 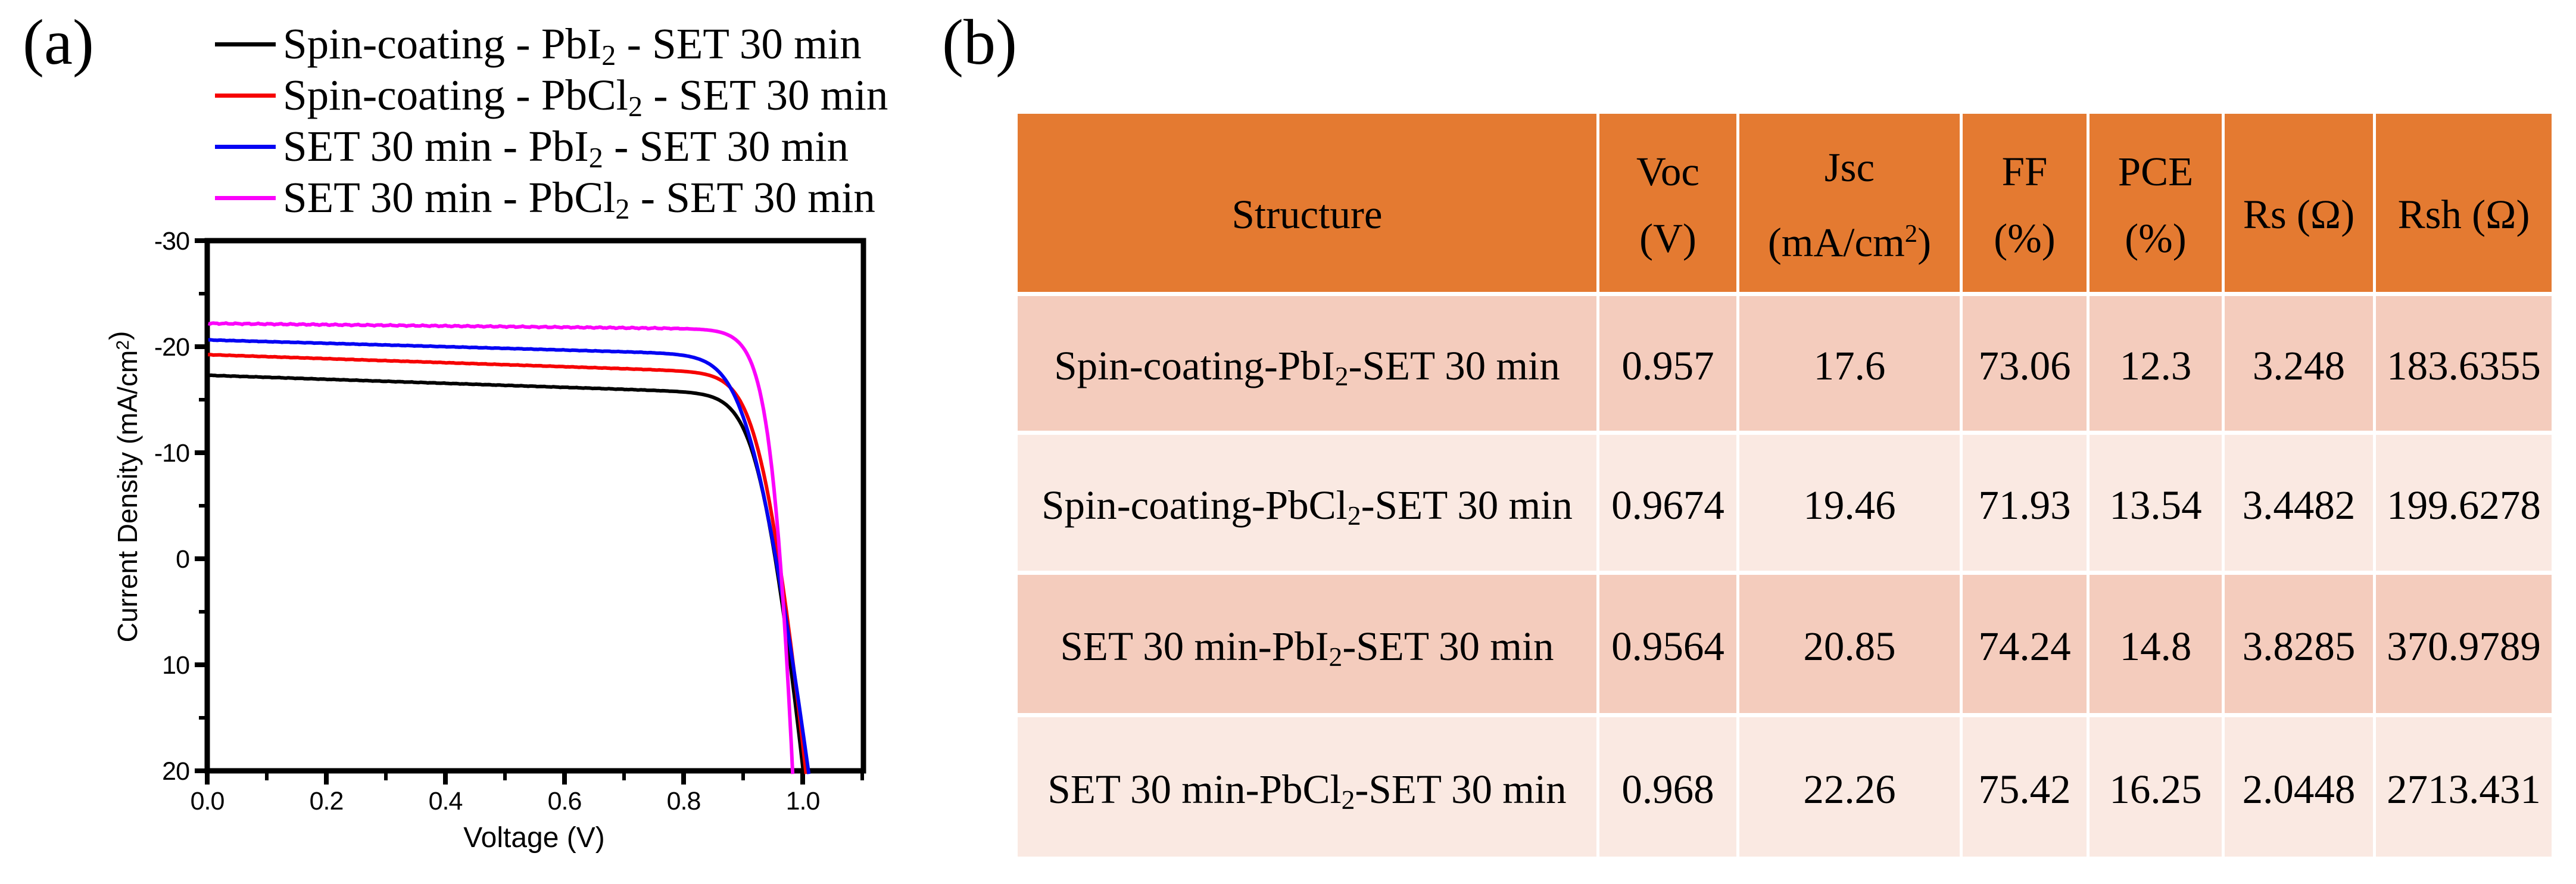 I want to click on svg-text: 0.4, so click(x=446, y=801).